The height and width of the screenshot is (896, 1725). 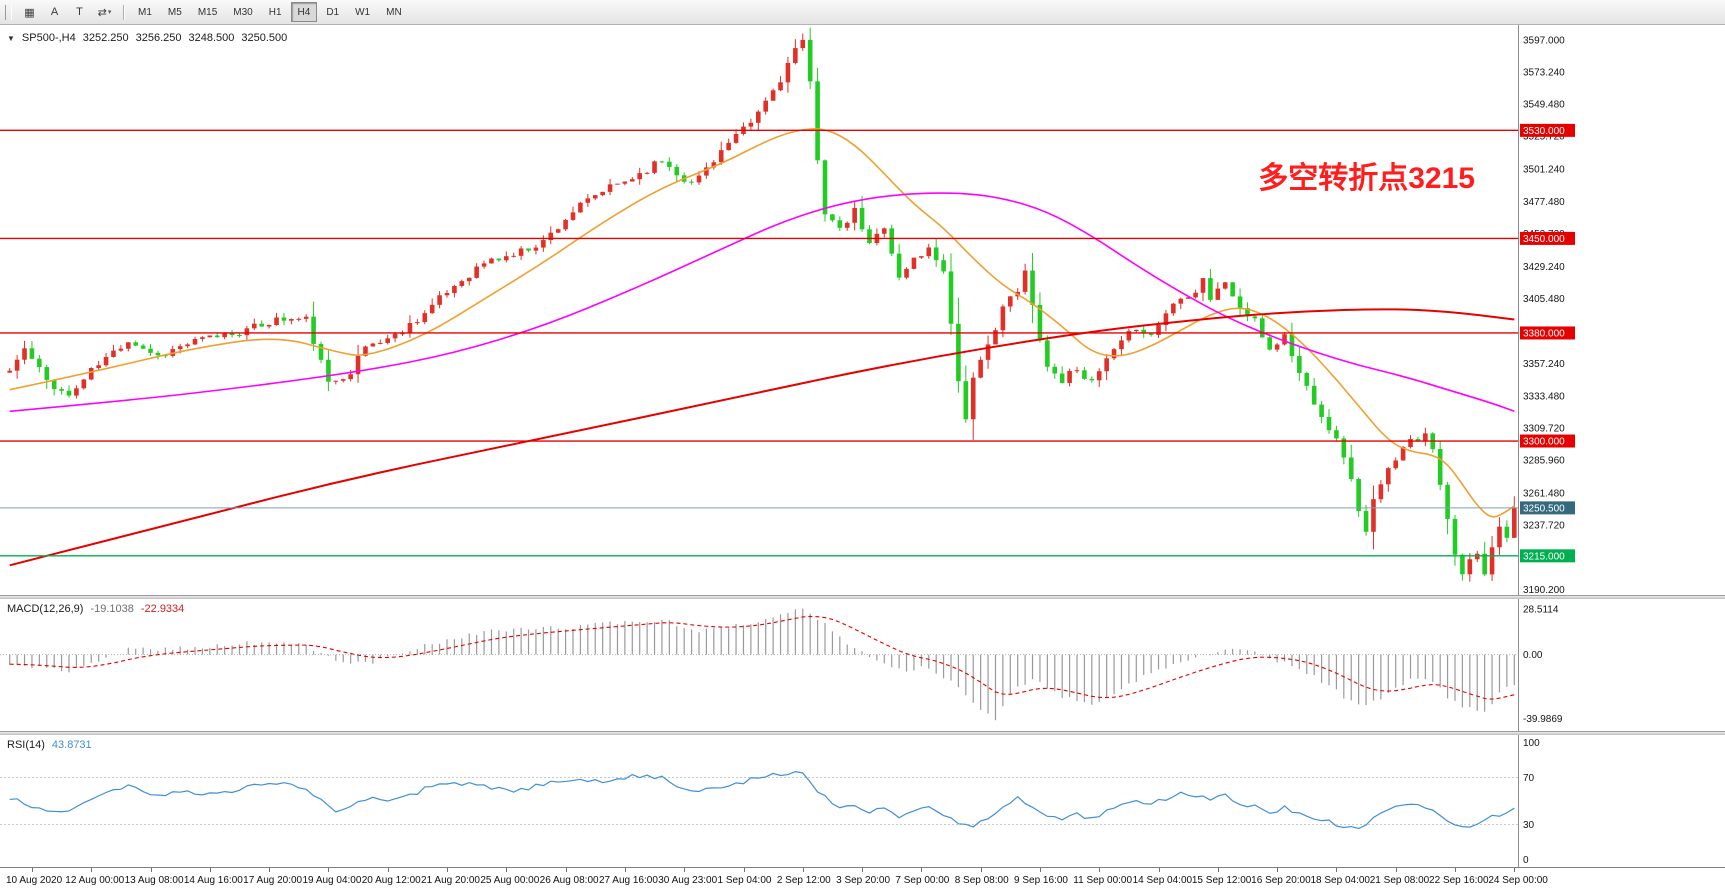 I want to click on rsi-value: 43.8731, so click(x=71, y=745).